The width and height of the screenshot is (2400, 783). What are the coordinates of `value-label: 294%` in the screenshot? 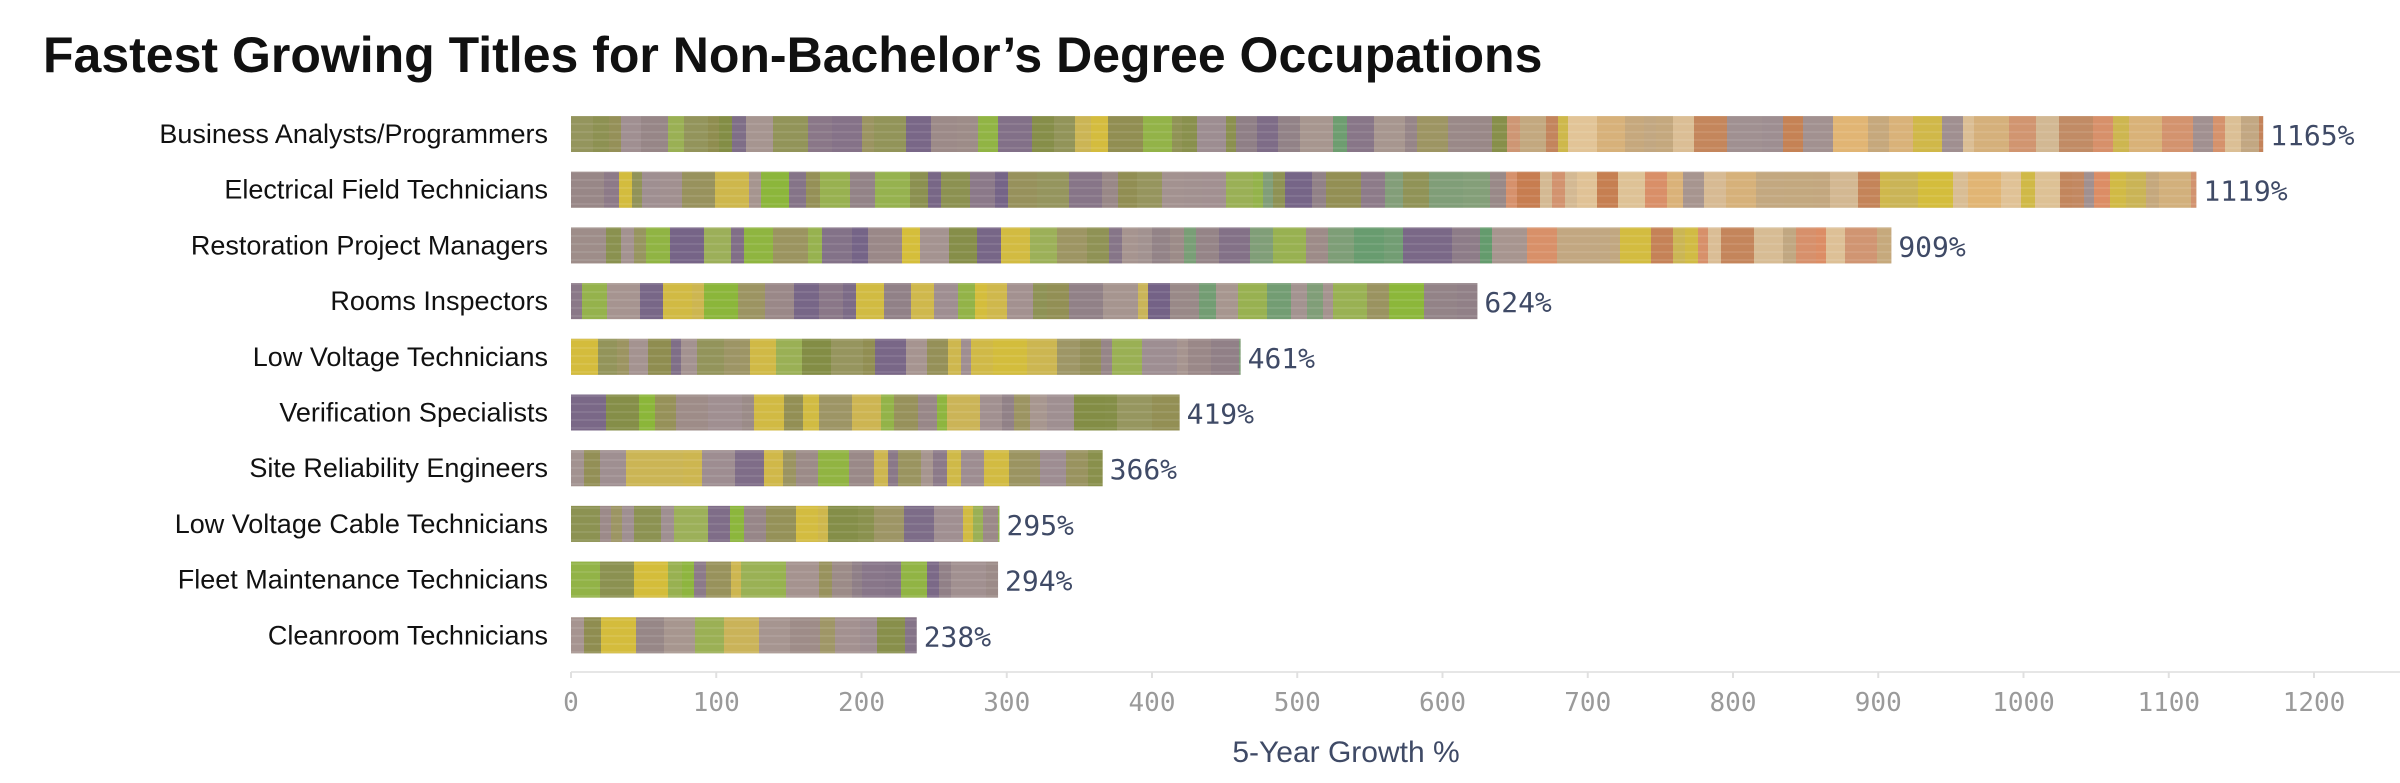 It's located at (1039, 581).